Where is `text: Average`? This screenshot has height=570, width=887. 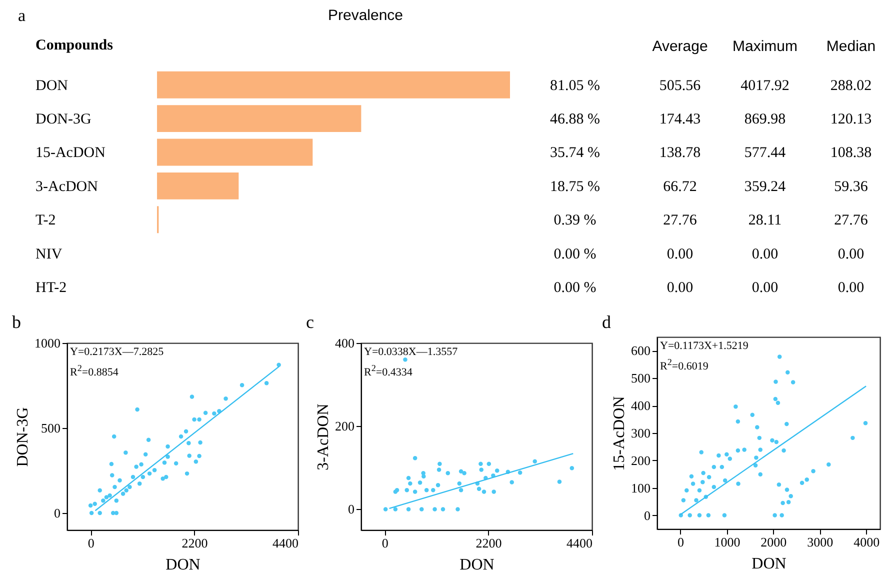
text: Average is located at coordinates (680, 46).